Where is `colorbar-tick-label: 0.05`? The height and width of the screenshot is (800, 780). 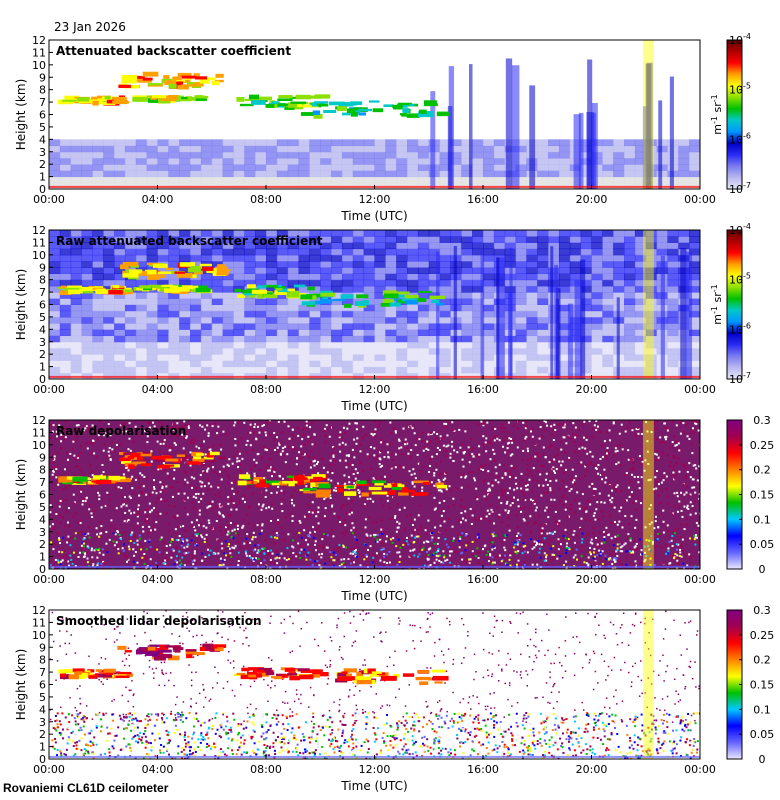 colorbar-tick-label: 0.05 is located at coordinates (762, 544).